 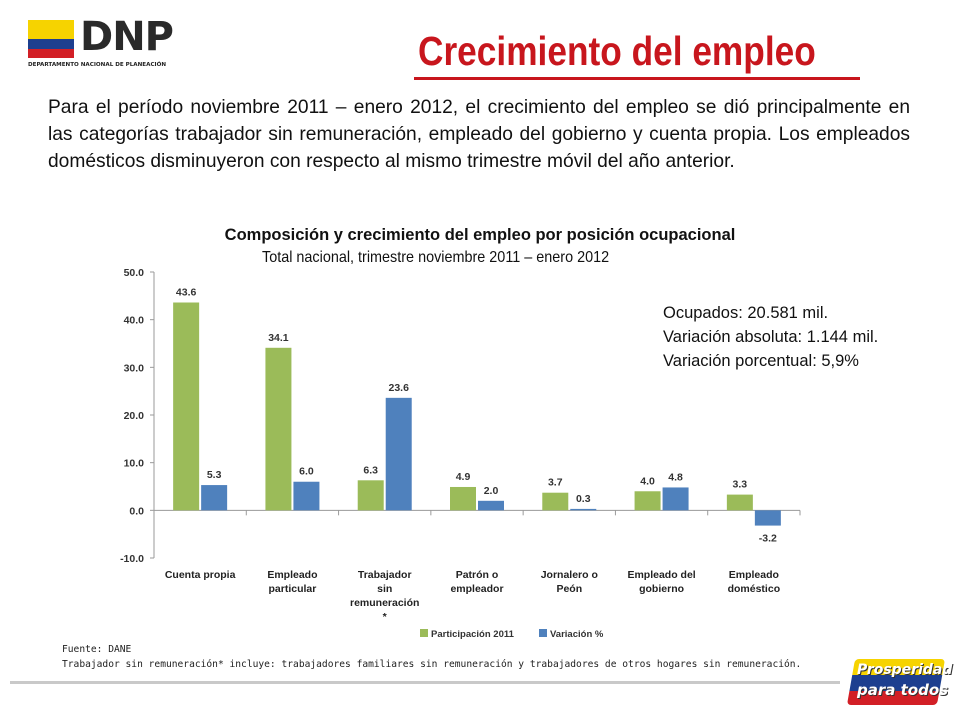 I want to click on data-label: 3.3, so click(x=740, y=485).